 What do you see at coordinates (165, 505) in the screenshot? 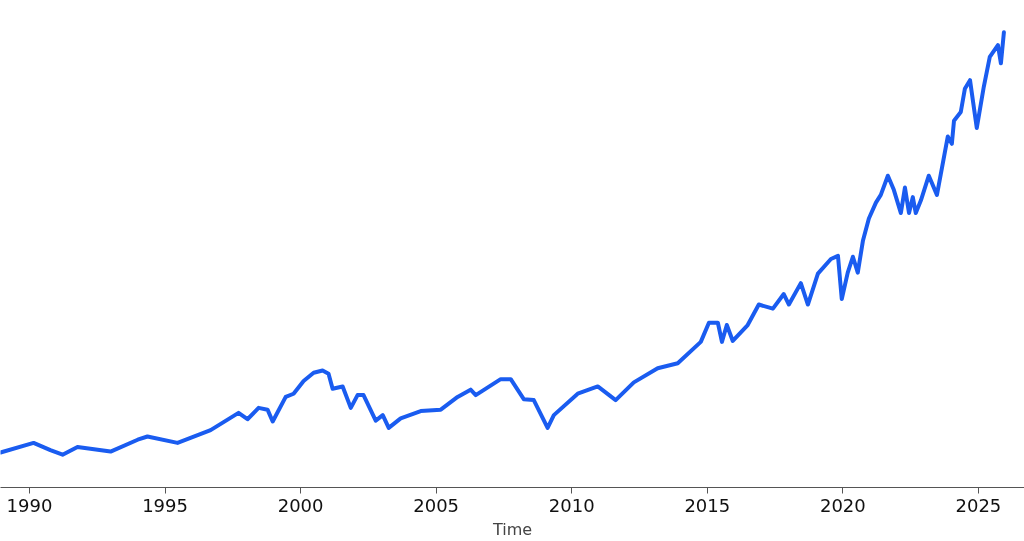
I see `x-tick-label: 1995` at bounding box center [165, 505].